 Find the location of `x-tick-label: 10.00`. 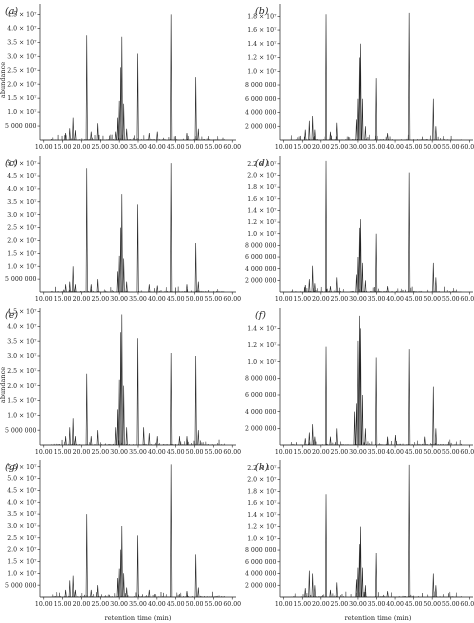

x-tick-label: 10.00 is located at coordinates (284, 299).